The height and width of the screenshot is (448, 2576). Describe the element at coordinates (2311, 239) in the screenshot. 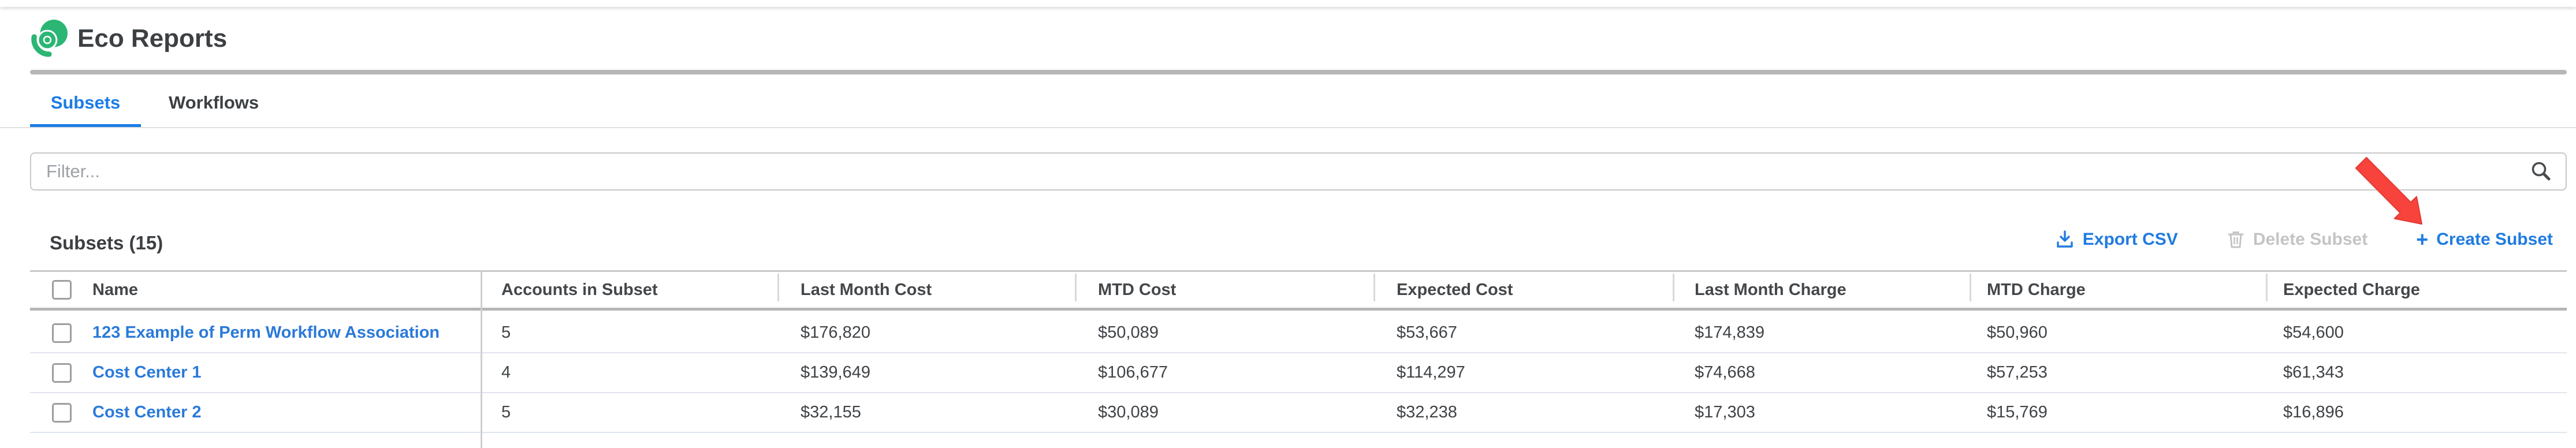

I see `delete-subset-label: Delete Subset` at that location.